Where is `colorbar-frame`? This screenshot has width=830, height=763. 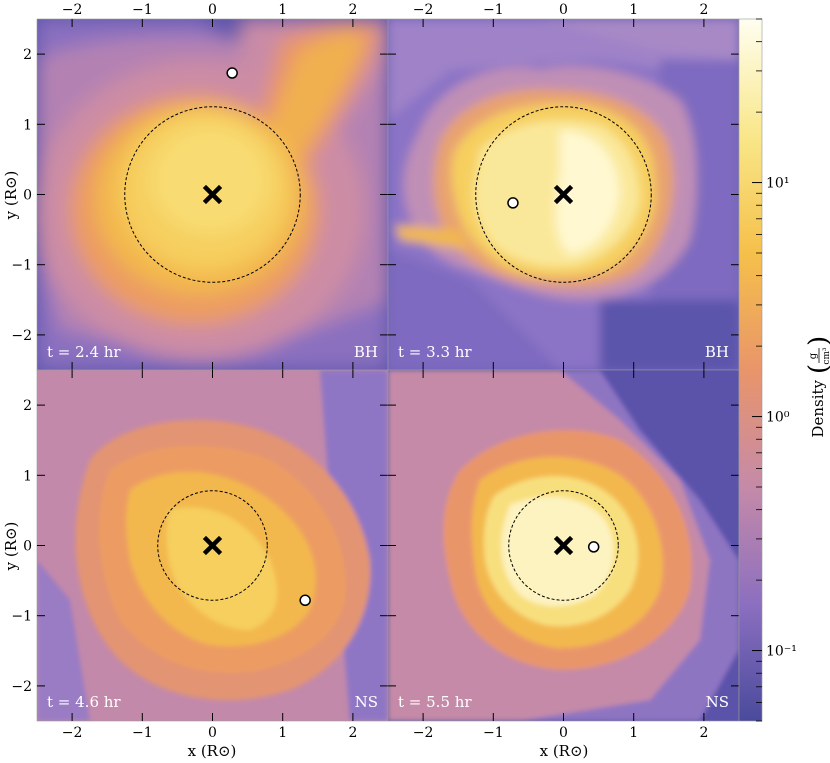 colorbar-frame is located at coordinates (750, 370).